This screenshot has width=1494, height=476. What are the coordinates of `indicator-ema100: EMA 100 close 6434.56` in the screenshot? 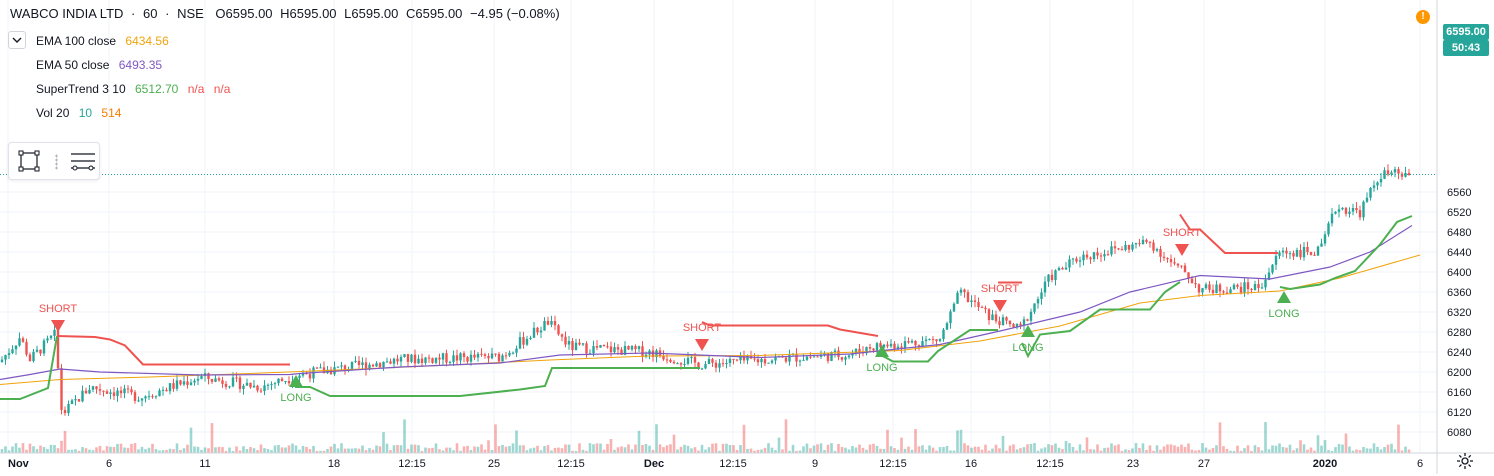 It's located at (102, 41).